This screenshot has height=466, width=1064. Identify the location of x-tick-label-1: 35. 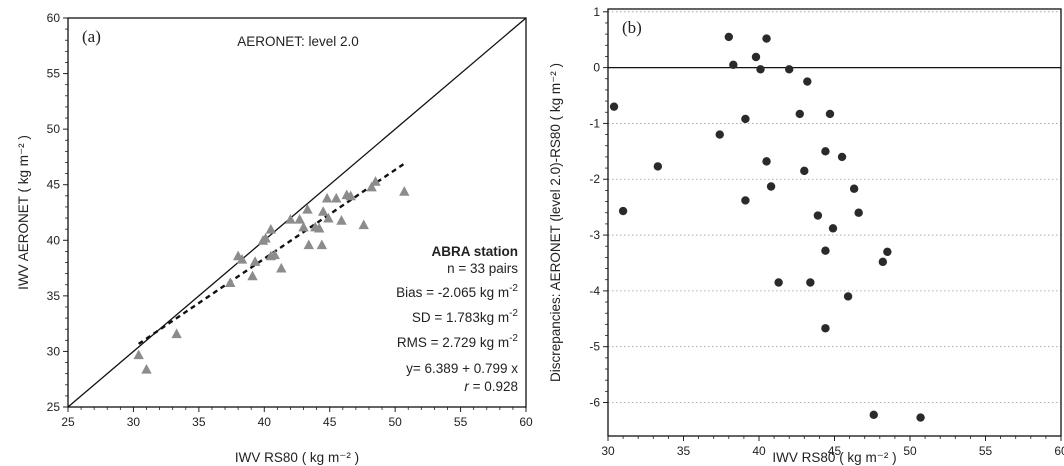
(684, 451).